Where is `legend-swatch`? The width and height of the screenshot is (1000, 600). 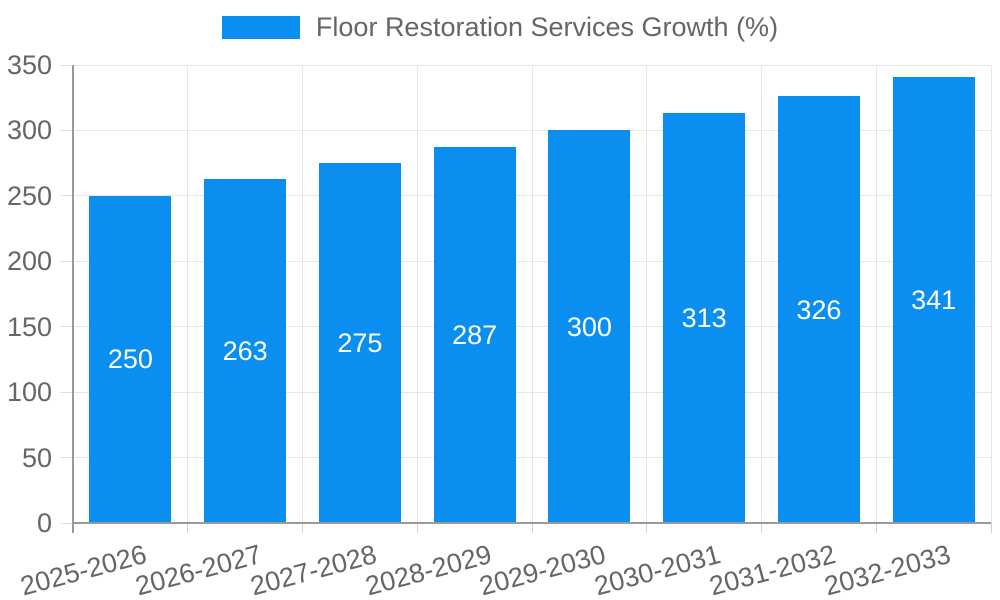
legend-swatch is located at coordinates (260, 27).